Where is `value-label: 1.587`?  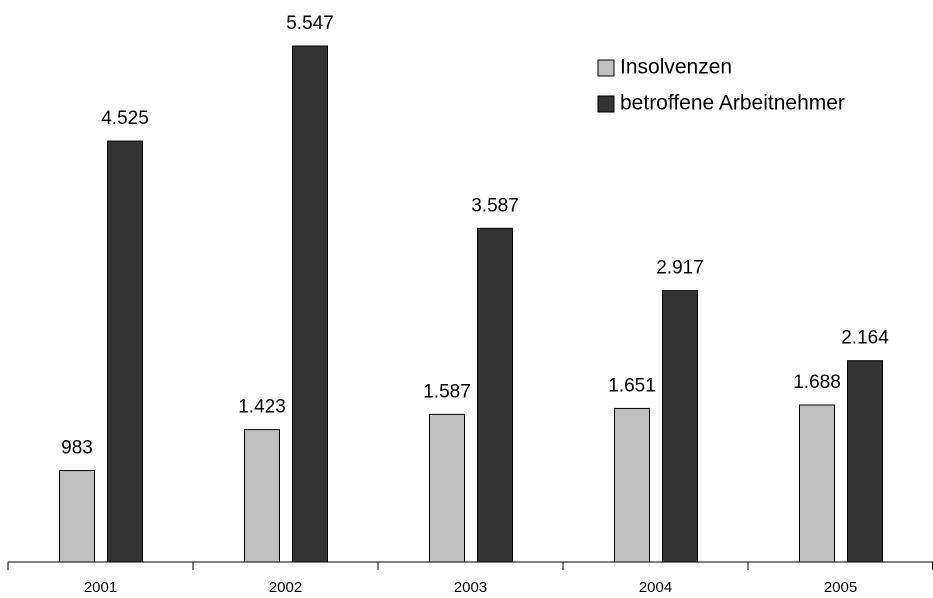 value-label: 1.587 is located at coordinates (447, 391).